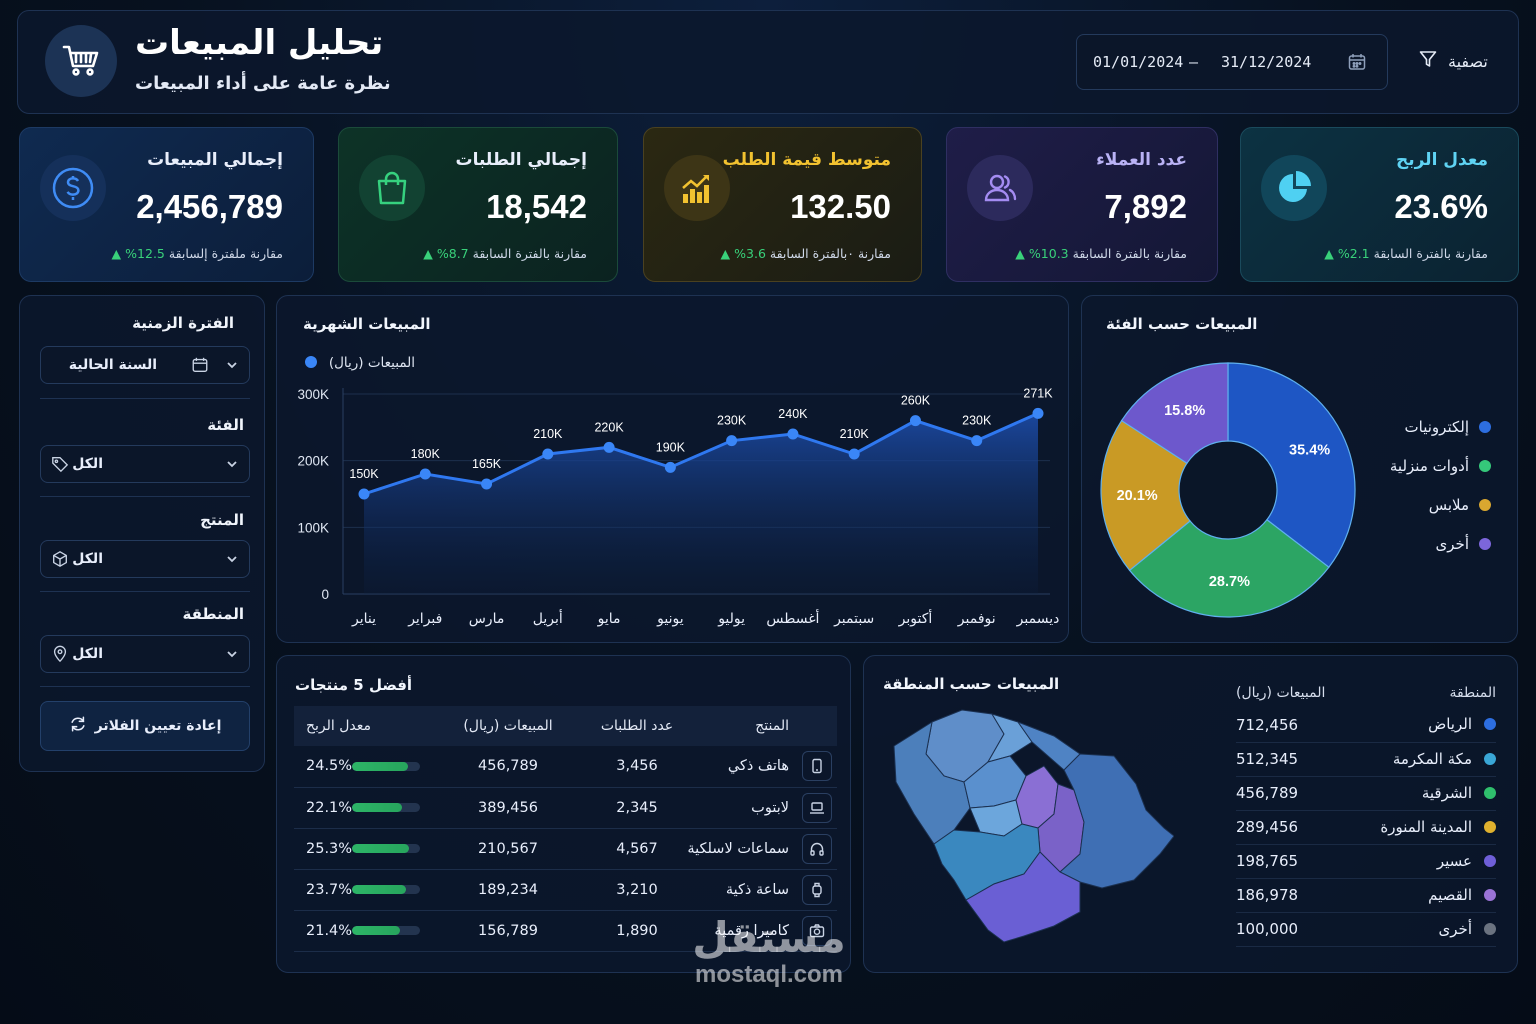 The width and height of the screenshot is (1536, 1024). I want to click on reset-filters-button: إعادة تعيين الفلاتر, so click(145, 726).